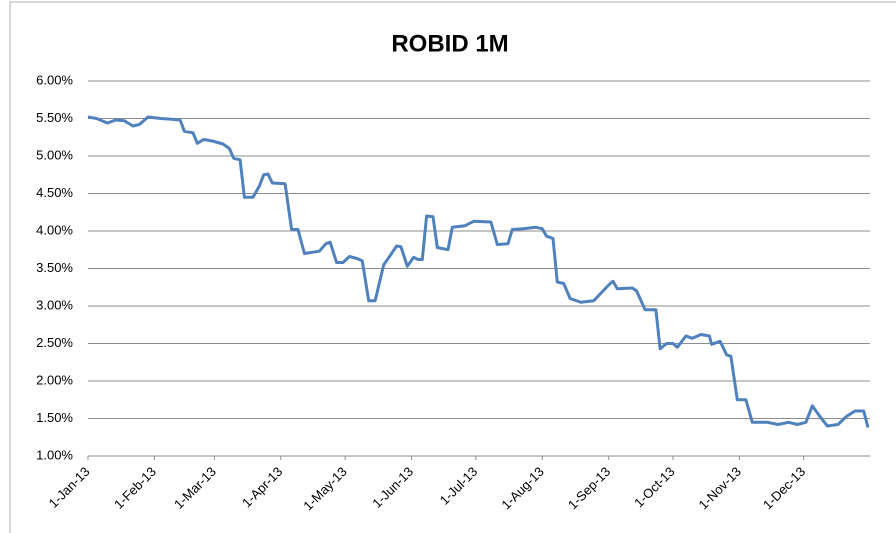 The width and height of the screenshot is (896, 533). Describe the element at coordinates (54, 454) in the screenshot. I see `y-tick-label: 1.00%` at that location.